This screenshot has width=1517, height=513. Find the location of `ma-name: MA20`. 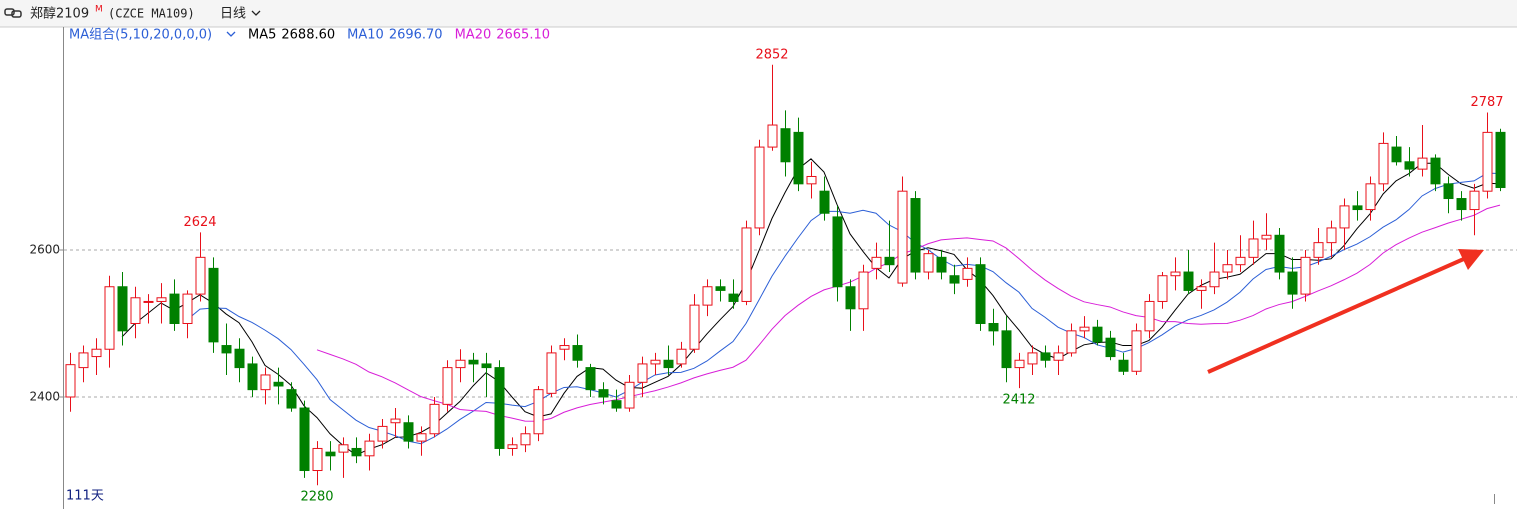

ma-name: MA20 is located at coordinates (473, 35).